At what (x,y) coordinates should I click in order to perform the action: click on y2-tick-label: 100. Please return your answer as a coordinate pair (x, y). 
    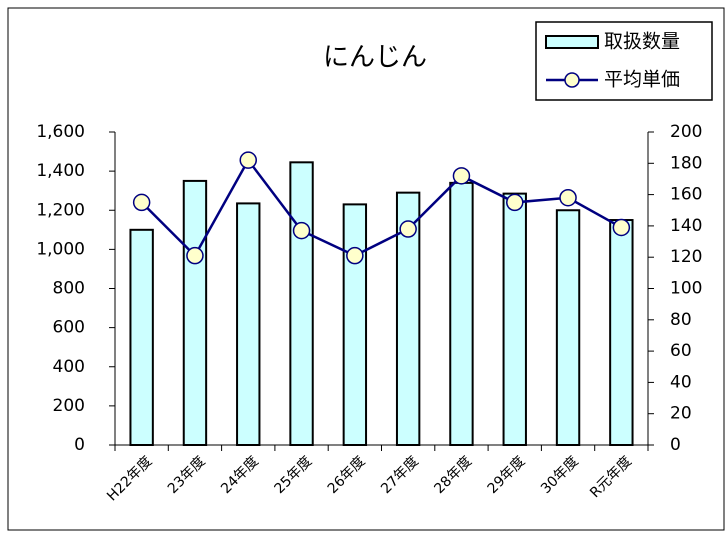
    Looking at the image, I should click on (686, 289).